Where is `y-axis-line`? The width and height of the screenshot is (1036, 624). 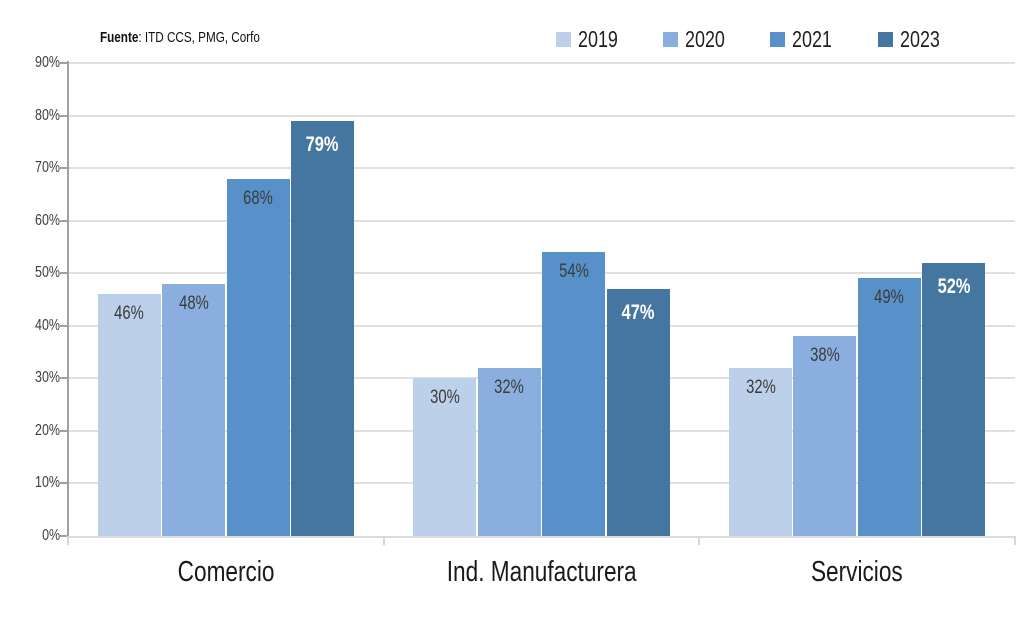 y-axis-line is located at coordinates (68, 298).